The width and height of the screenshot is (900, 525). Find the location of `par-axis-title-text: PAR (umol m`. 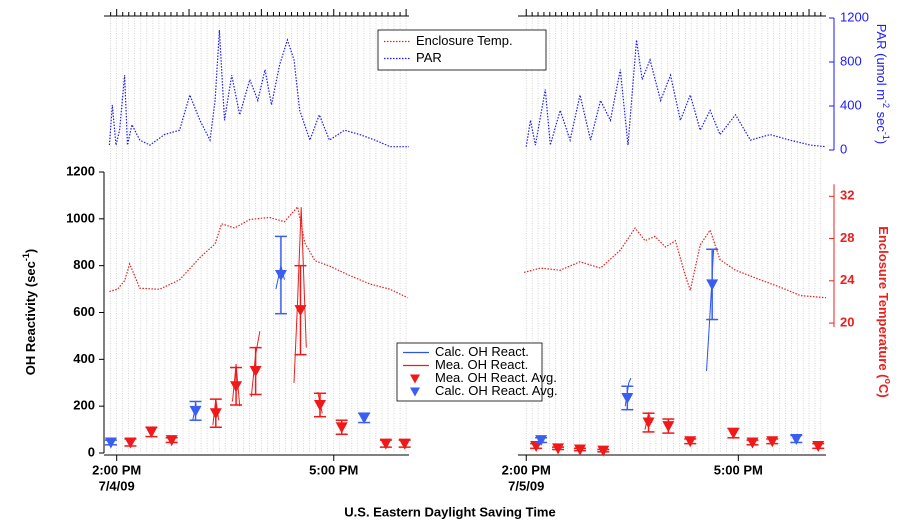

par-axis-title-text: PAR (umol m is located at coordinates (881, 62).